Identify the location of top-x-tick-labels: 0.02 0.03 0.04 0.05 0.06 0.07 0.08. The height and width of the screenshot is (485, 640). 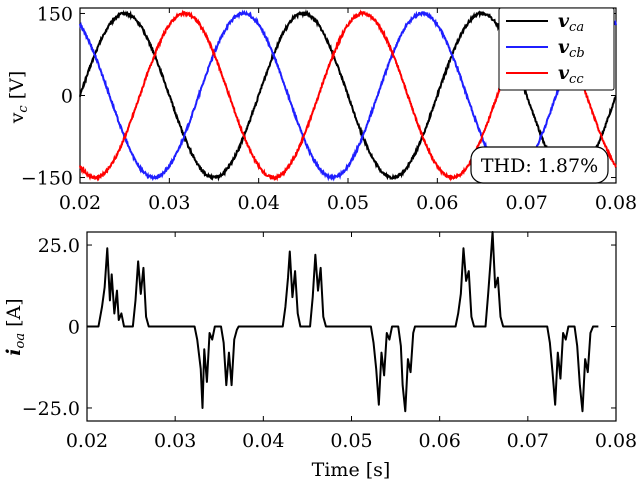
(348, 203).